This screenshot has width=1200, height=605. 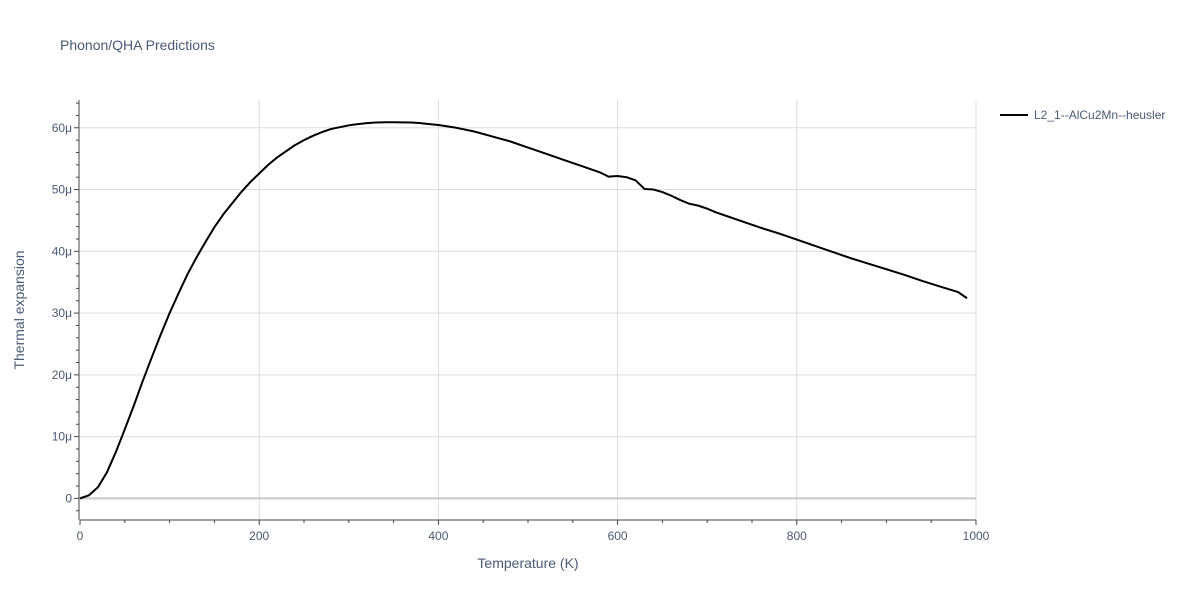 What do you see at coordinates (137, 45) in the screenshot?
I see `chart-title: Phonon/QHA Predictions` at bounding box center [137, 45].